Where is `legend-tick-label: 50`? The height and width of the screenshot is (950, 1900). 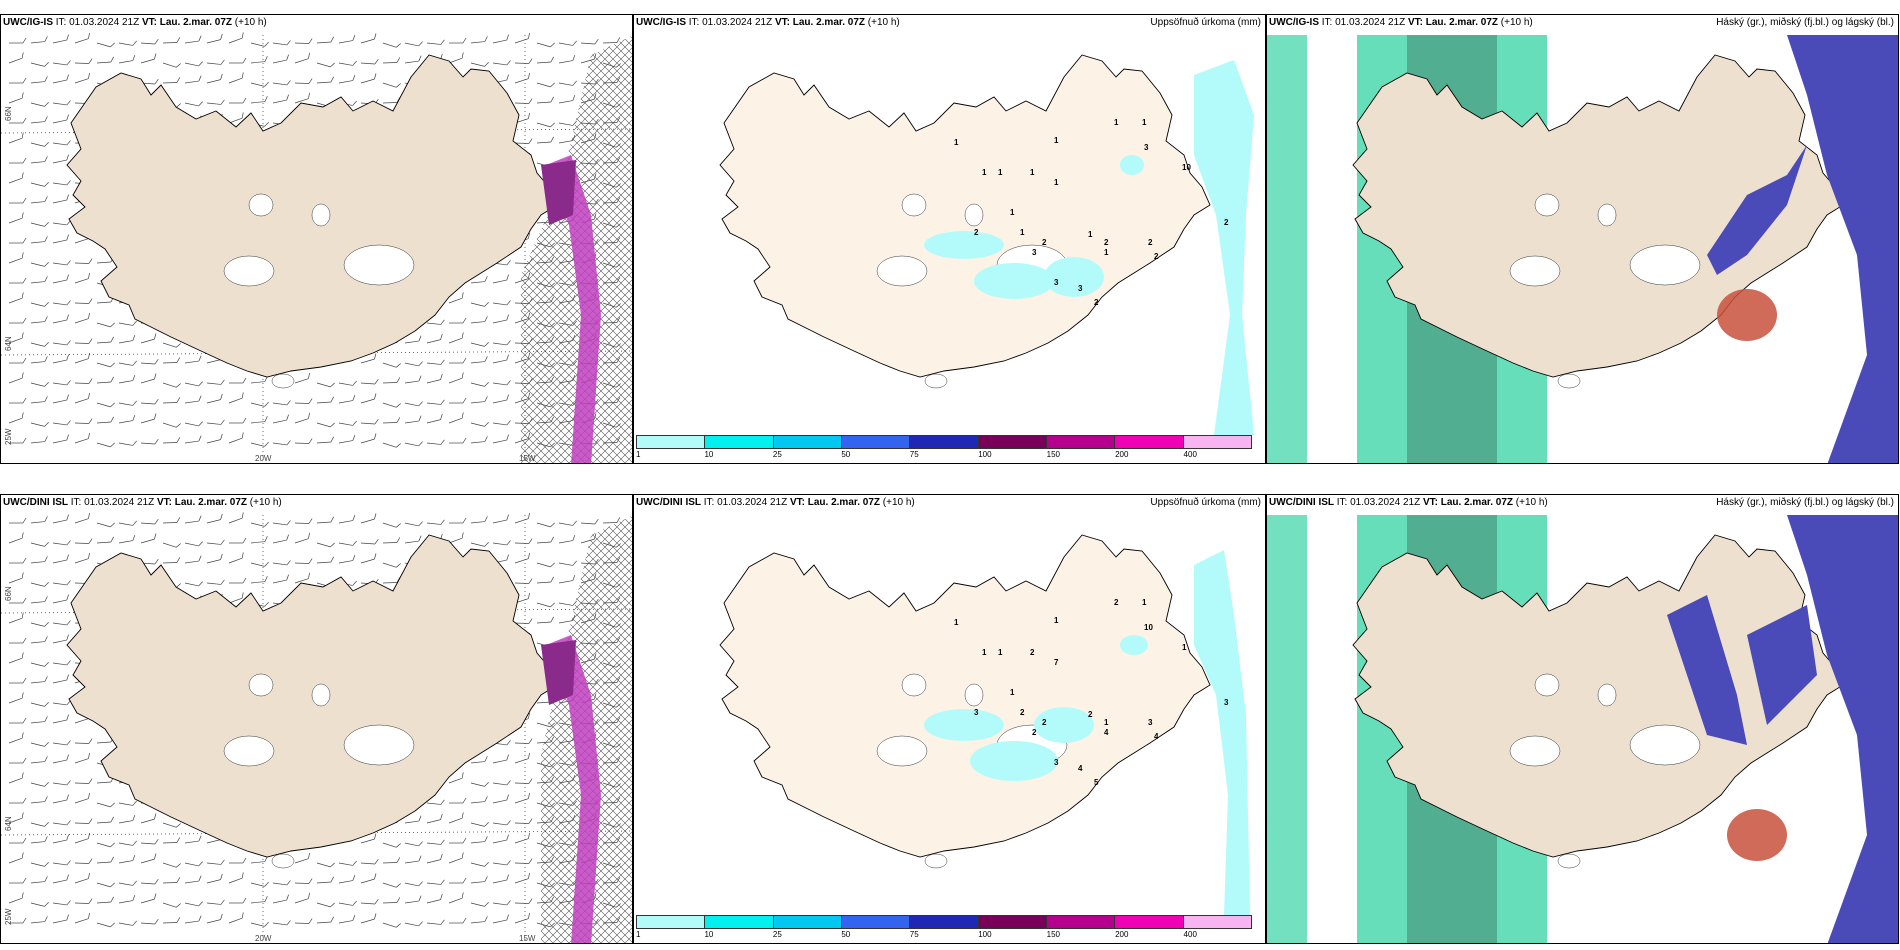 legend-tick-label: 50 is located at coordinates (846, 454).